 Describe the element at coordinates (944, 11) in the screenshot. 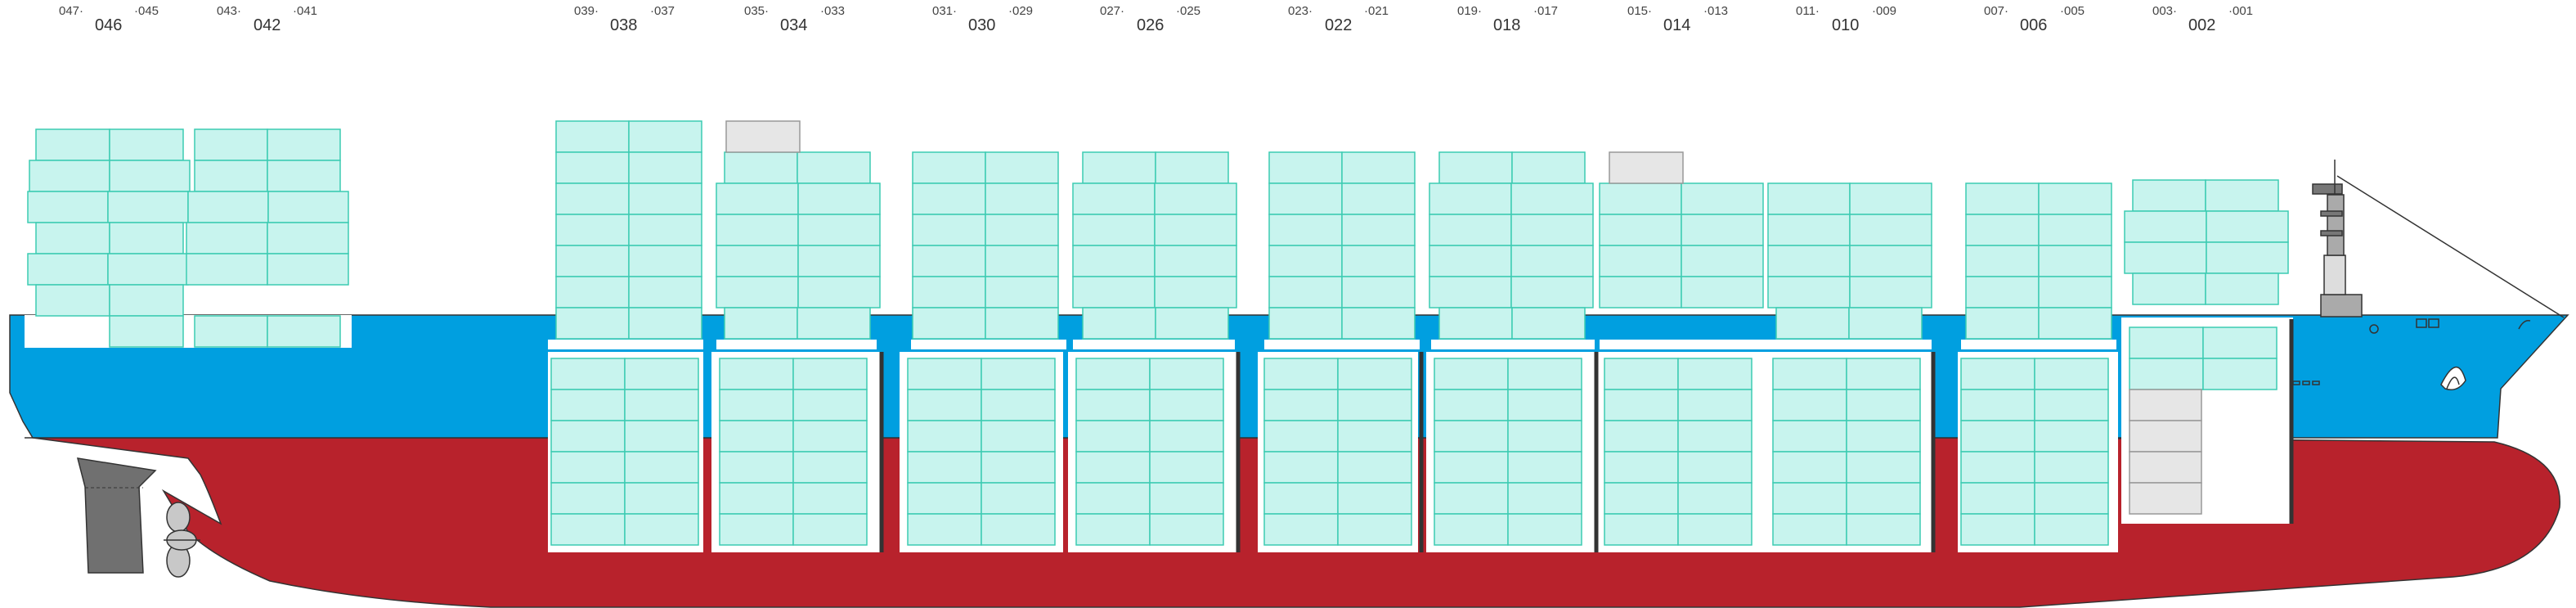

I see `bay-label-fwd: 031·` at that location.